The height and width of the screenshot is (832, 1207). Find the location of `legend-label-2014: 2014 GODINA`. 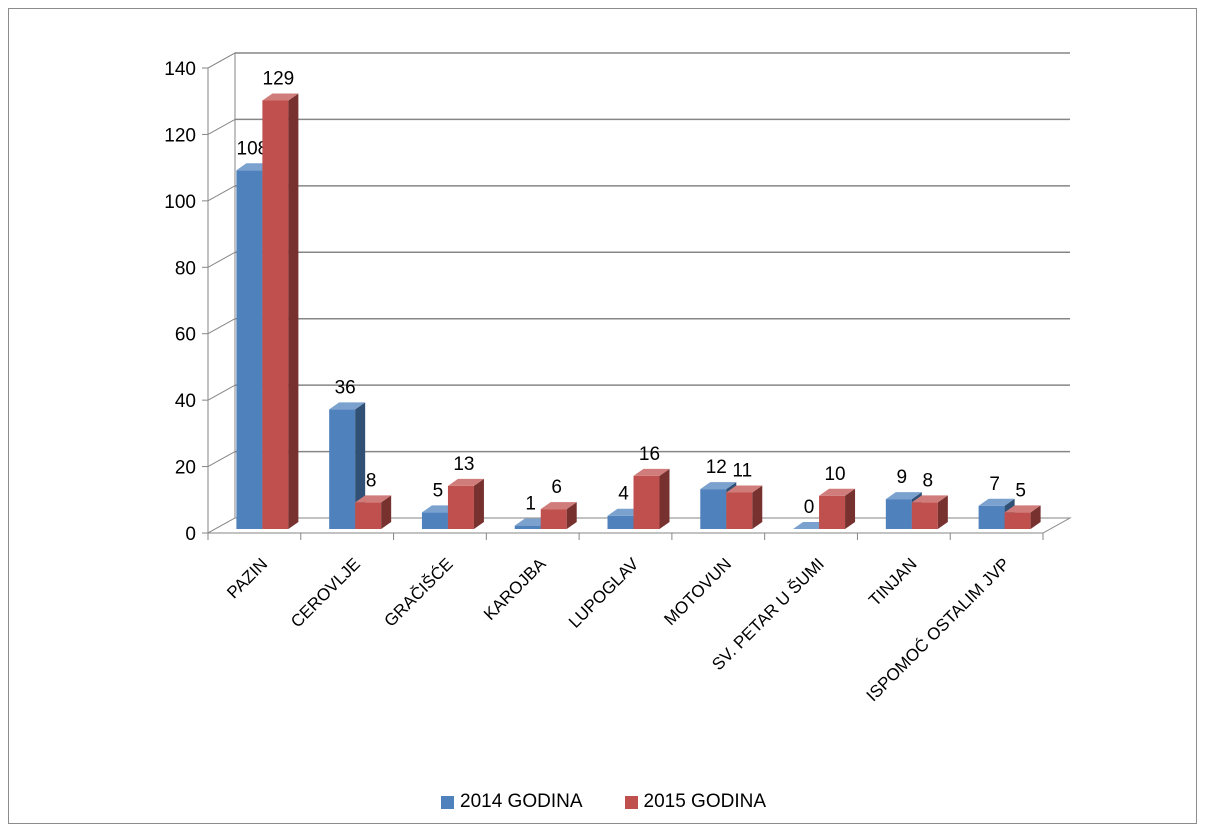

legend-label-2014: 2014 GODINA is located at coordinates (521, 801).